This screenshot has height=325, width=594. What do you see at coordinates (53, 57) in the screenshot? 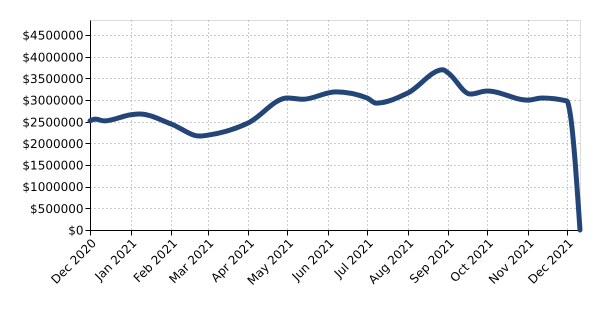
I see `y-tick-label: $4000000` at bounding box center [53, 57].